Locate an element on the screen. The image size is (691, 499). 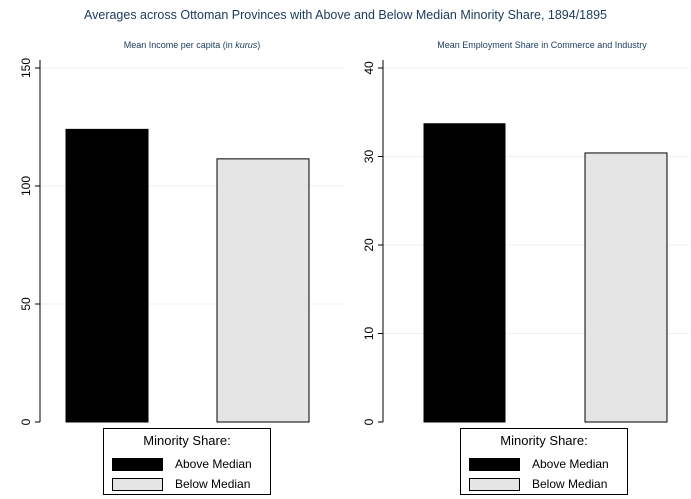
y-tick-label: 40 is located at coordinates (369, 68).